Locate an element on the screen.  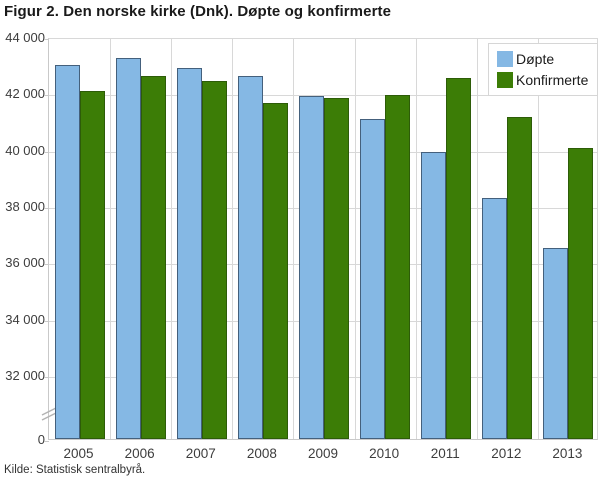
legend: Døpte Konfirmerte is located at coordinates (543, 69).